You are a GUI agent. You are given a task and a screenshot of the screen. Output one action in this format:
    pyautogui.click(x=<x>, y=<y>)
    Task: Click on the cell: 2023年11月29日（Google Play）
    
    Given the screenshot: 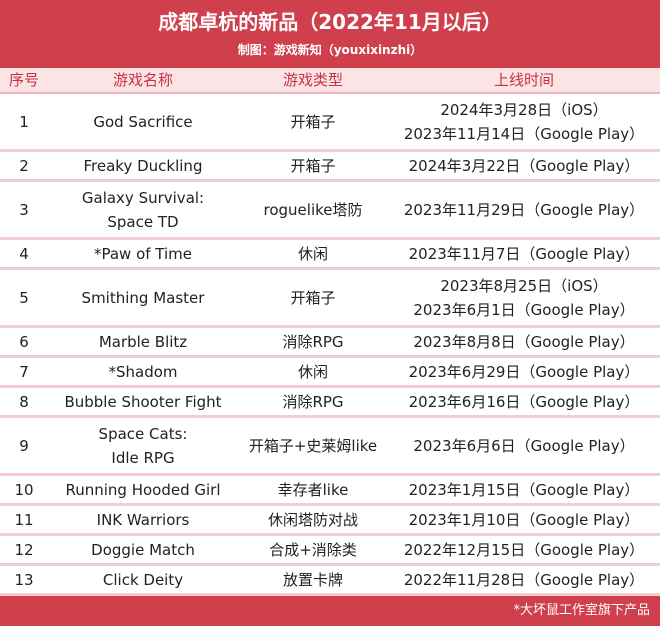 What is the action you would take?
    pyautogui.click(x=524, y=209)
    